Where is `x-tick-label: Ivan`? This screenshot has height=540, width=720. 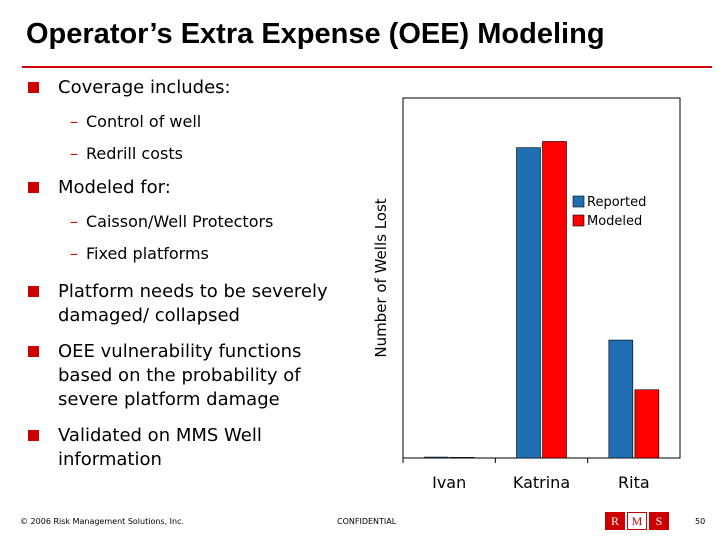
x-tick-label: Ivan is located at coordinates (449, 482).